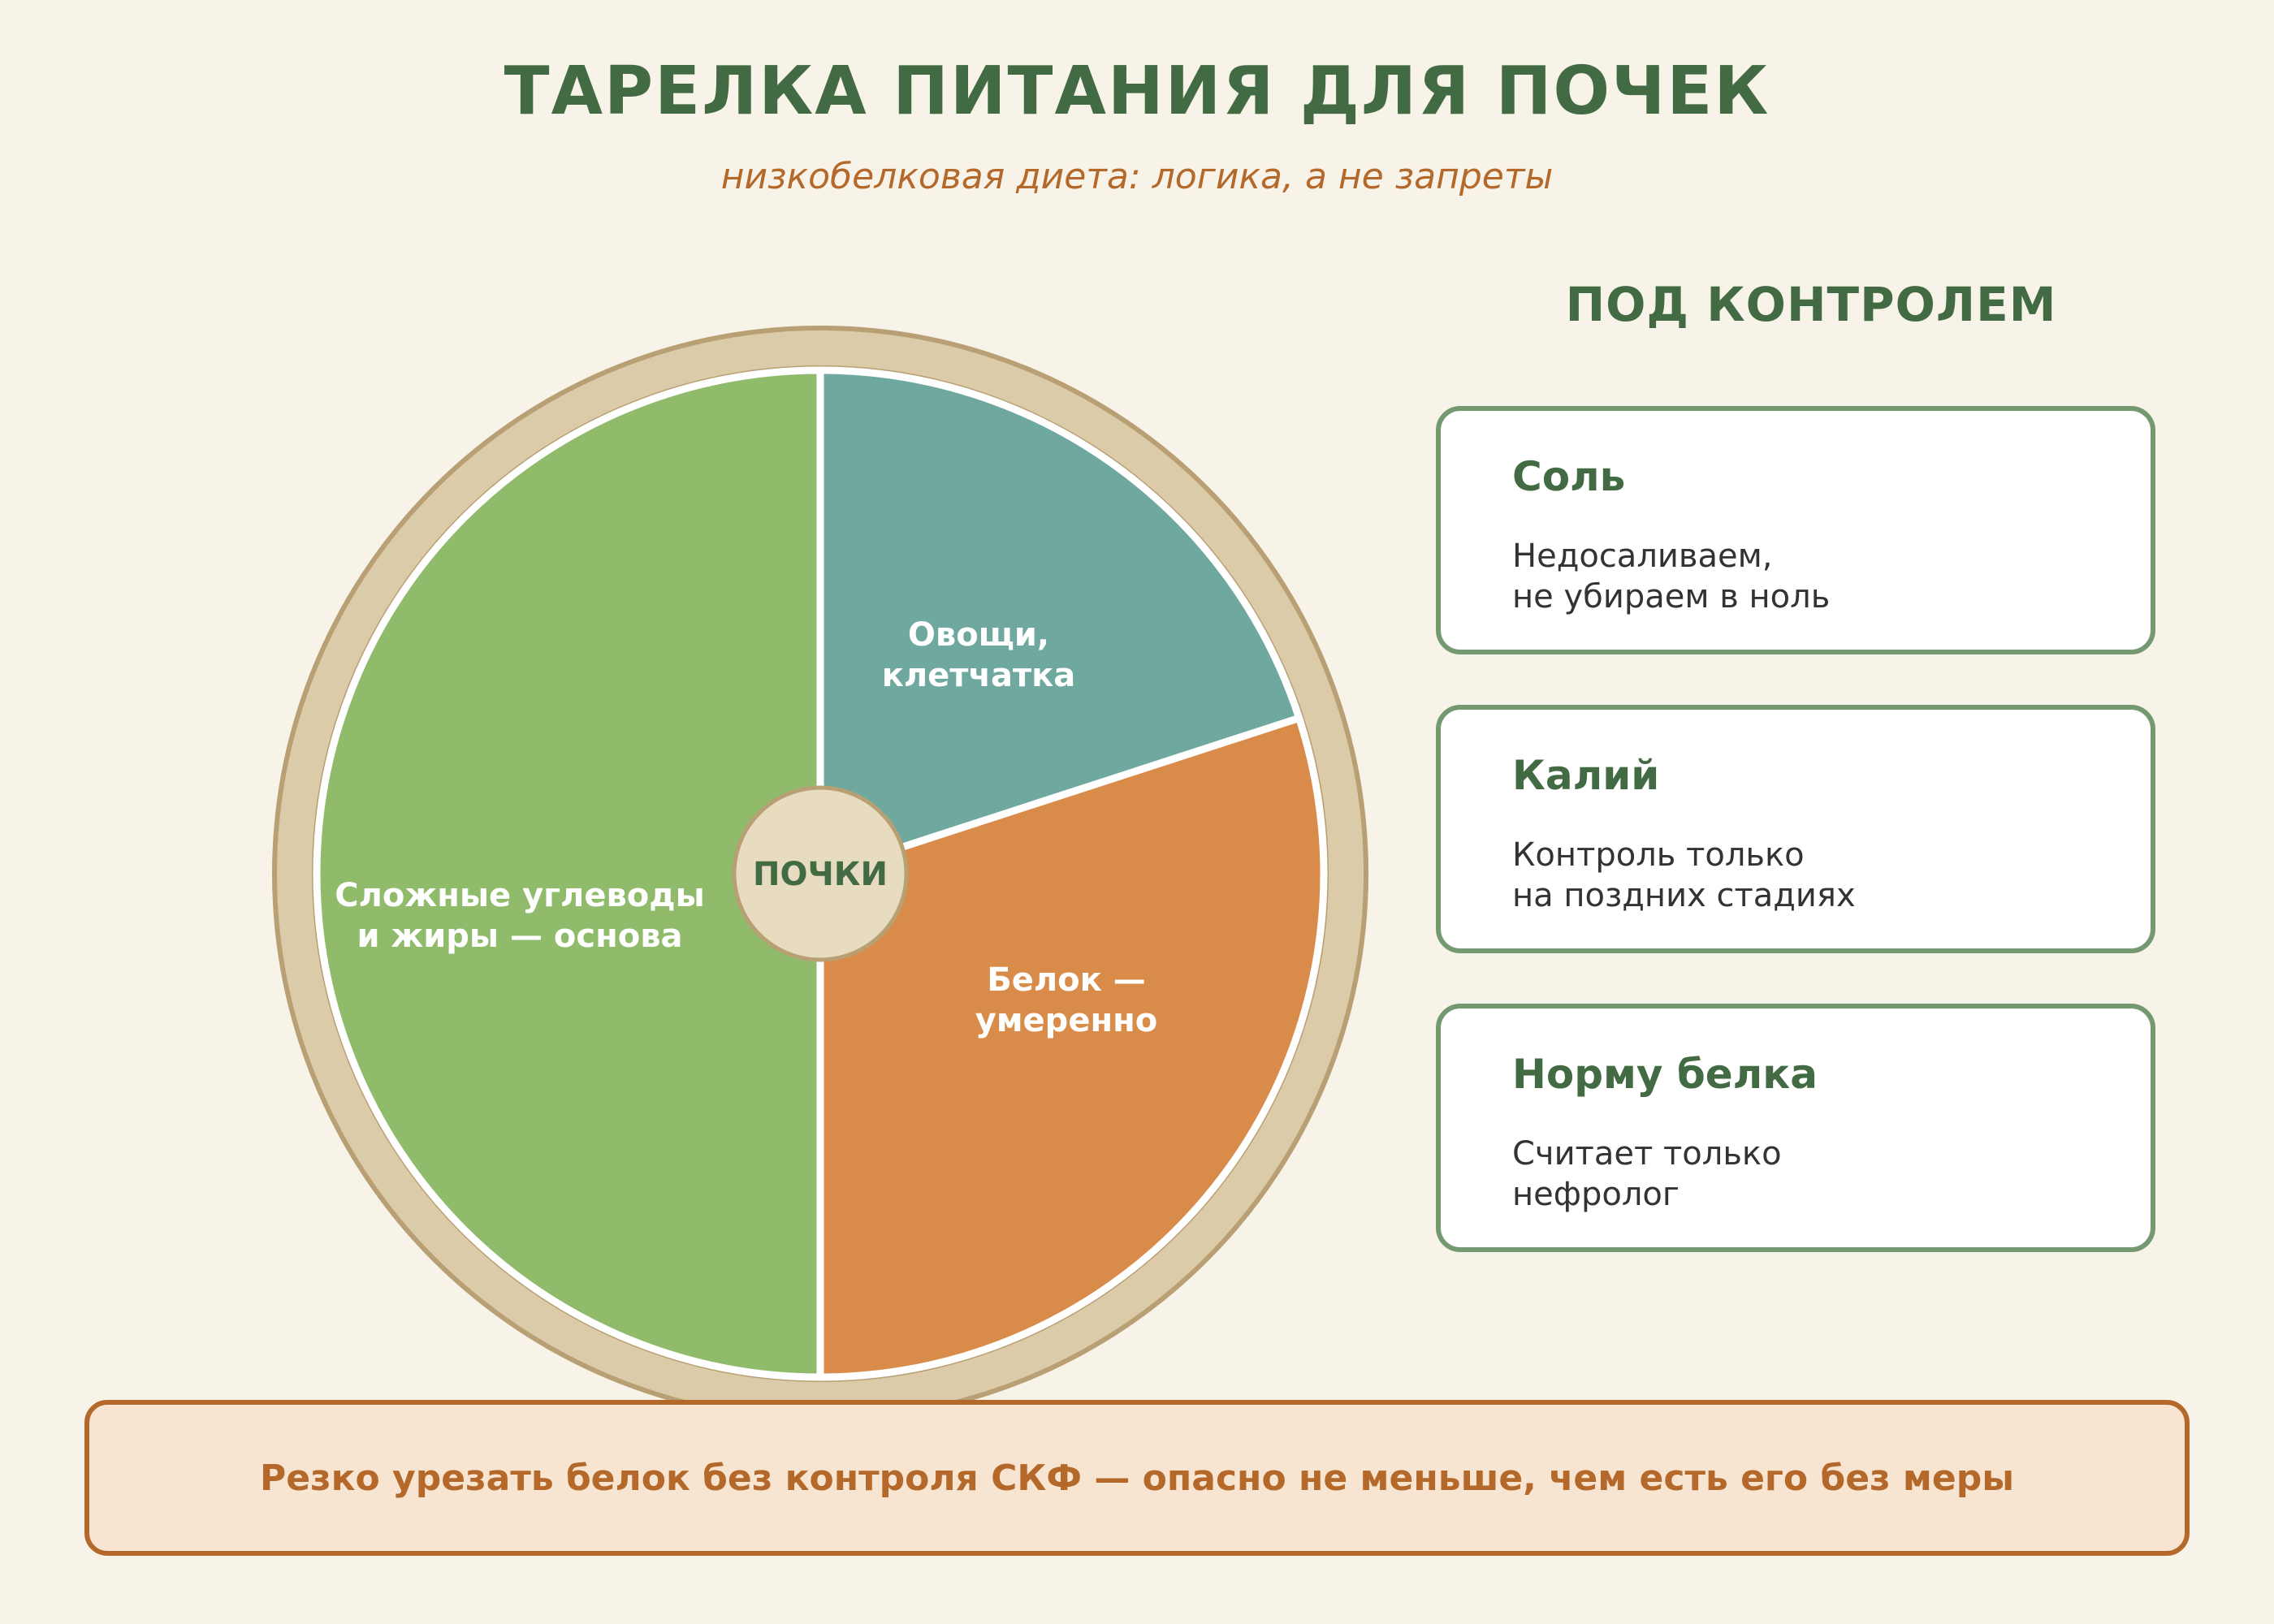  I want to click on card-protein-norm: Норму белка Считает только нефролог, so click(1796, 1128).